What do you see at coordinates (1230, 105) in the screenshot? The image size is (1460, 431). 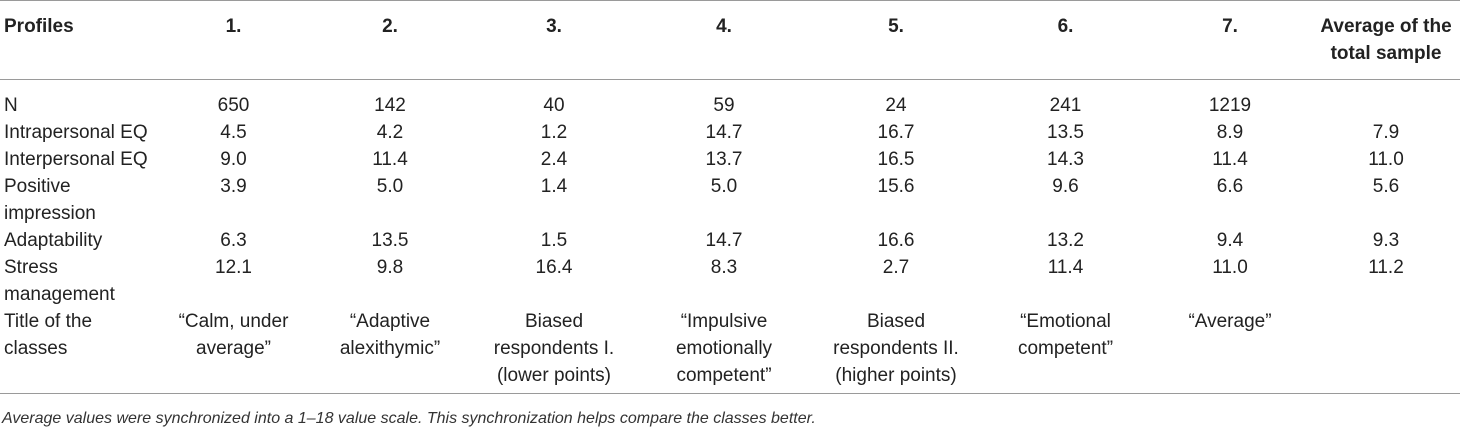 I see `table-cell: 1219` at bounding box center [1230, 105].